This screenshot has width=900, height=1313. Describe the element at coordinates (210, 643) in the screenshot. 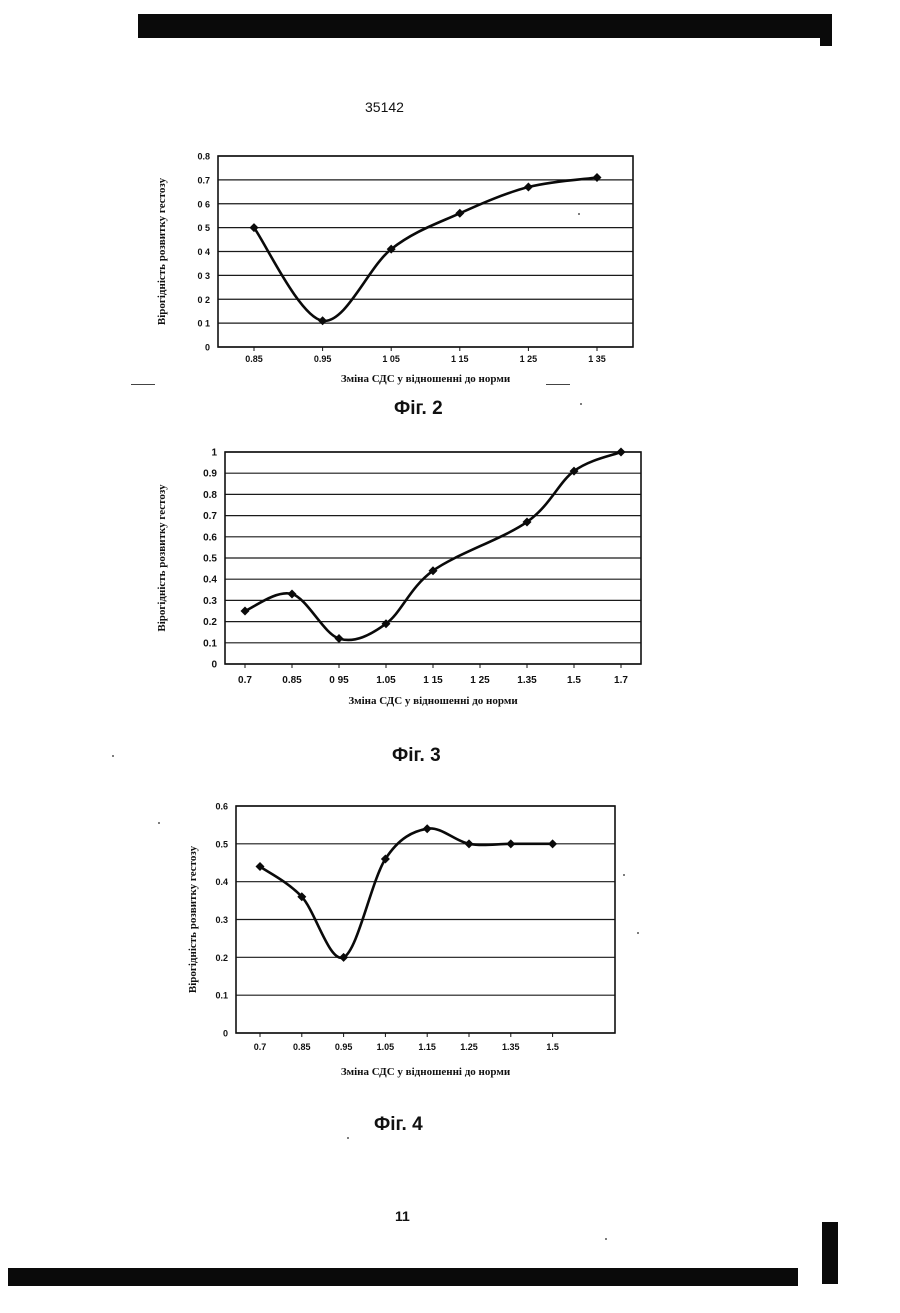

I see `chart3-y-tick-label: 0.1` at that location.